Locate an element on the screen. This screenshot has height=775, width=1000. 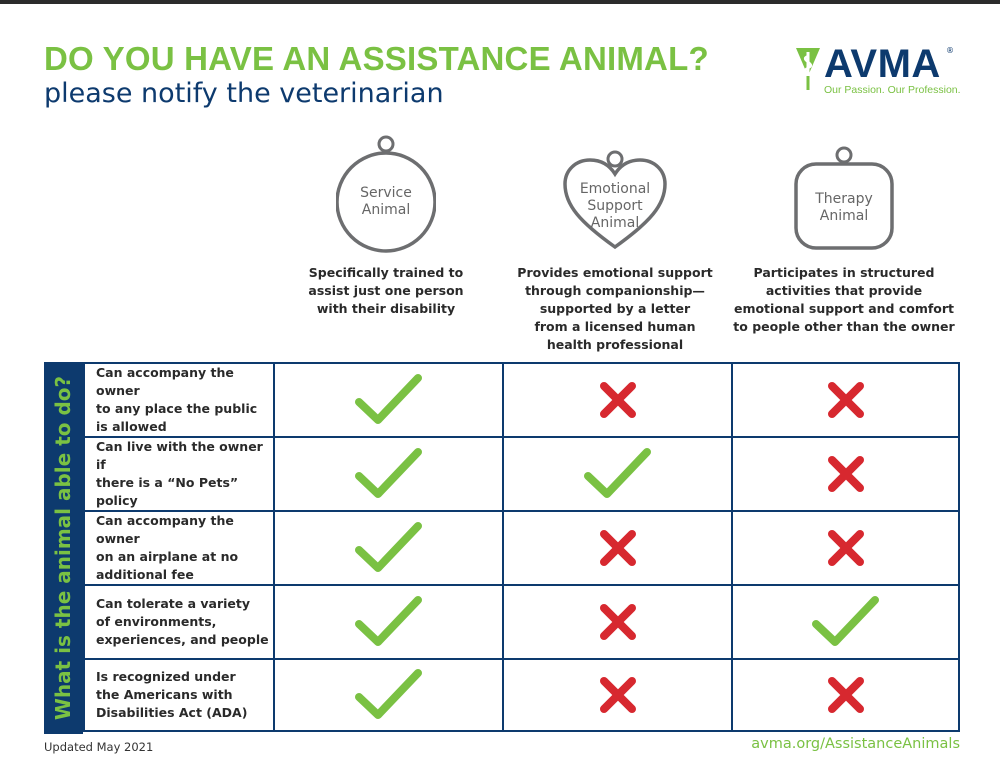
service-animal-tag-icon is located at coordinates (386, 194).